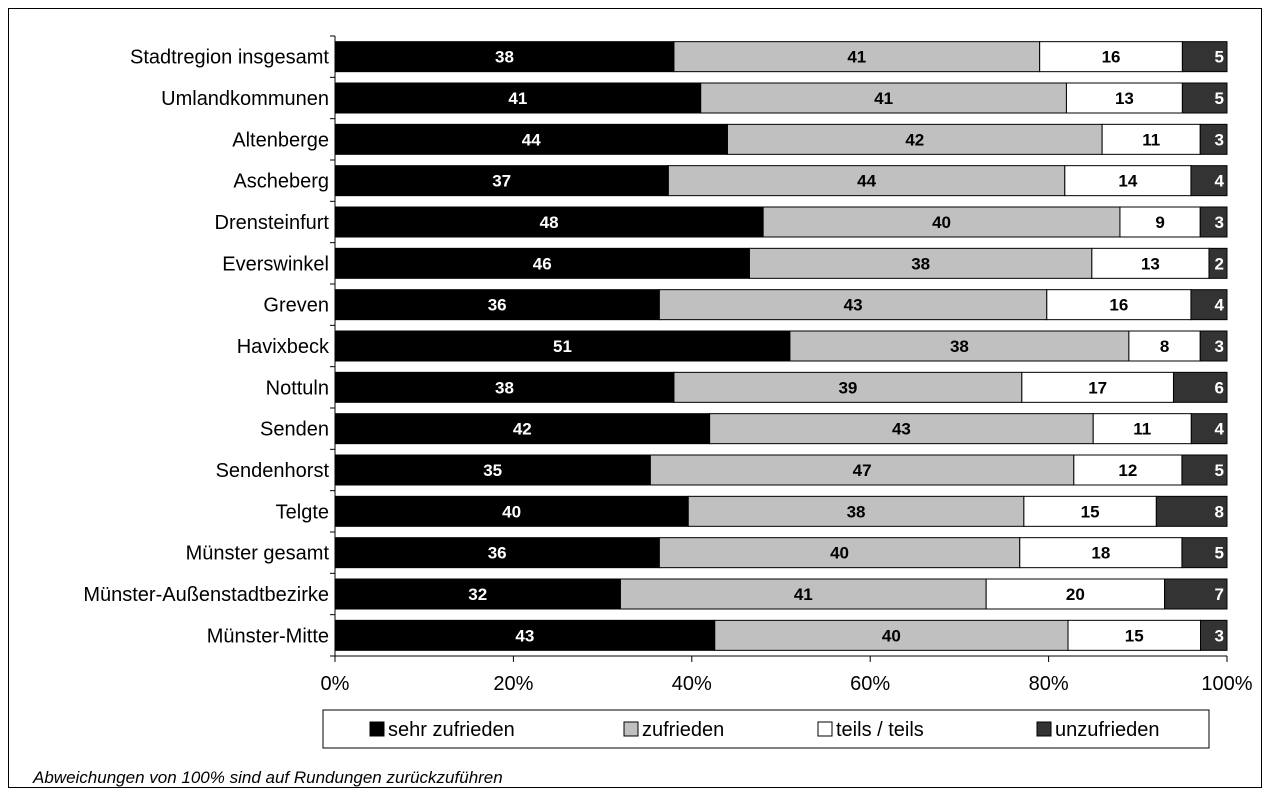 The width and height of the screenshot is (1272, 796). Describe the element at coordinates (880, 730) in the screenshot. I see `legend-label: teils / teils` at that location.